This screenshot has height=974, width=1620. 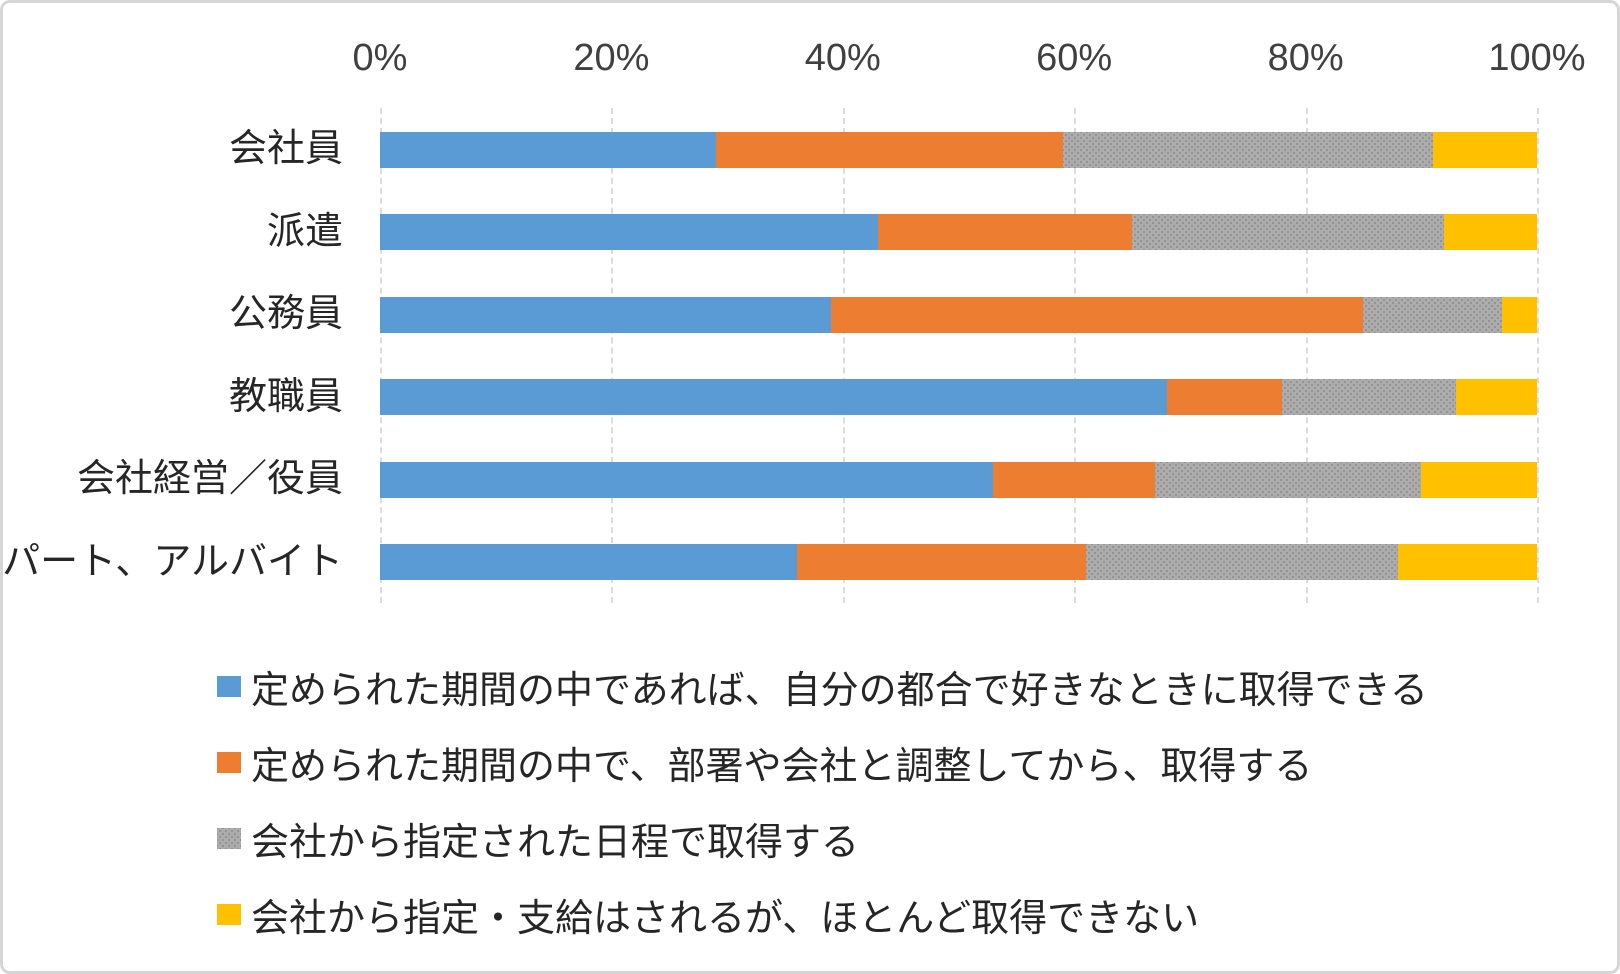 I want to click on legend-label: 会社から指定された日程で取得する, so click(x=555, y=842).